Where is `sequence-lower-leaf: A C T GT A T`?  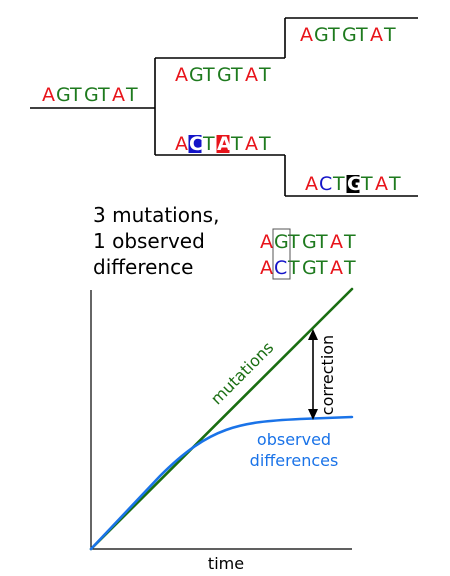 sequence-lower-leaf: A C T GT A T is located at coordinates (353, 184).